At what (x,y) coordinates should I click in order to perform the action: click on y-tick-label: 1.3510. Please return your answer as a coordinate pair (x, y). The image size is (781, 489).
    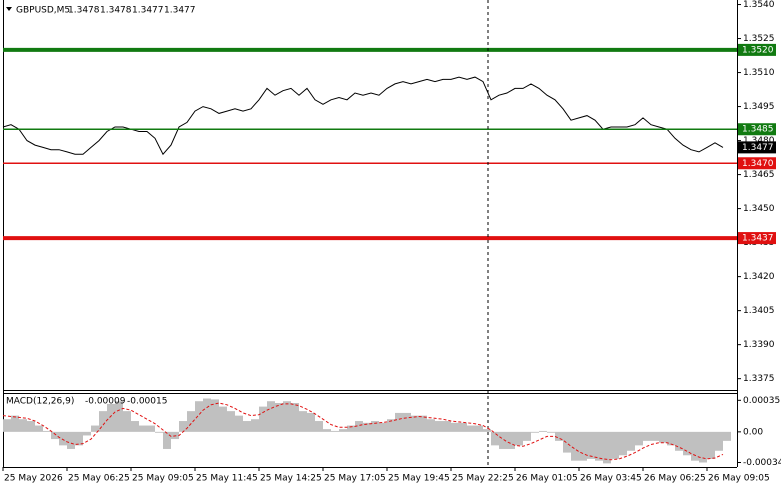
    Looking at the image, I should click on (759, 73).